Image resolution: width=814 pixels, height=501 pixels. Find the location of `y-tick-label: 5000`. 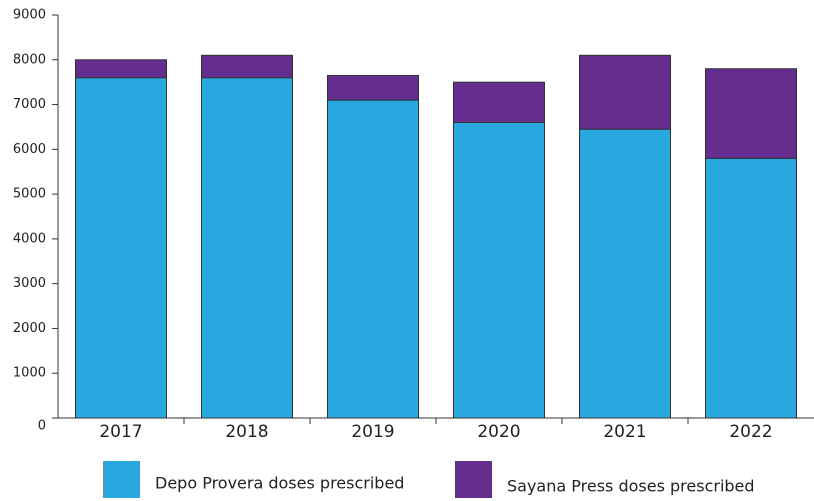

y-tick-label: 5000 is located at coordinates (29, 194).